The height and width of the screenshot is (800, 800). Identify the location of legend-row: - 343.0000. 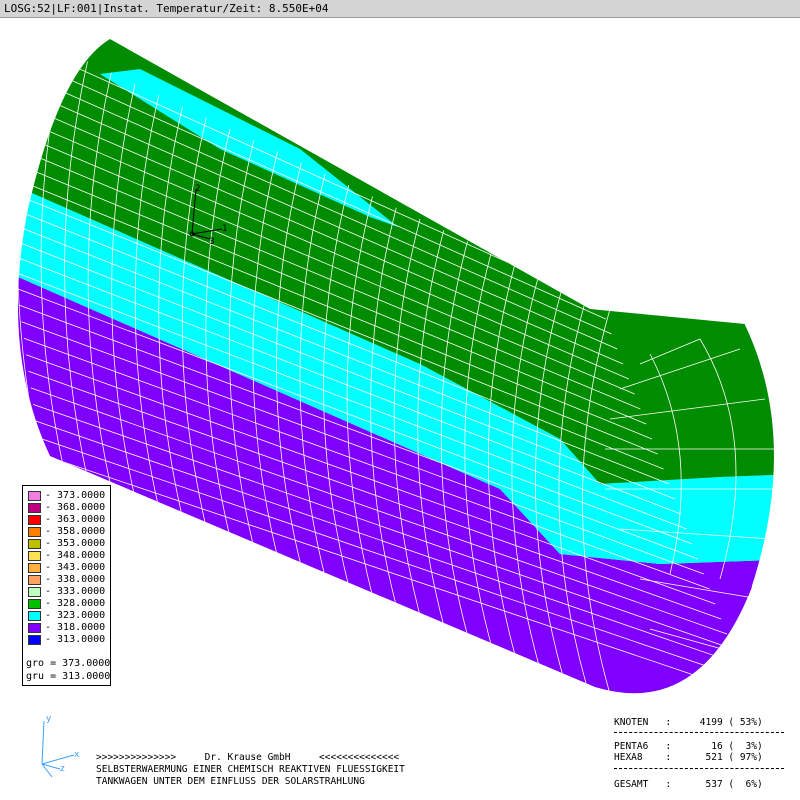
(67, 568).